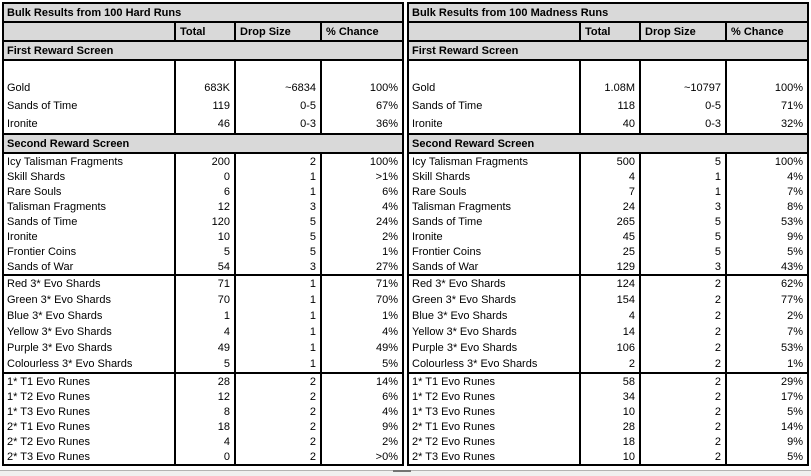  I want to click on table-row: Gold 1.08M ~10797 100%, so click(608, 88).